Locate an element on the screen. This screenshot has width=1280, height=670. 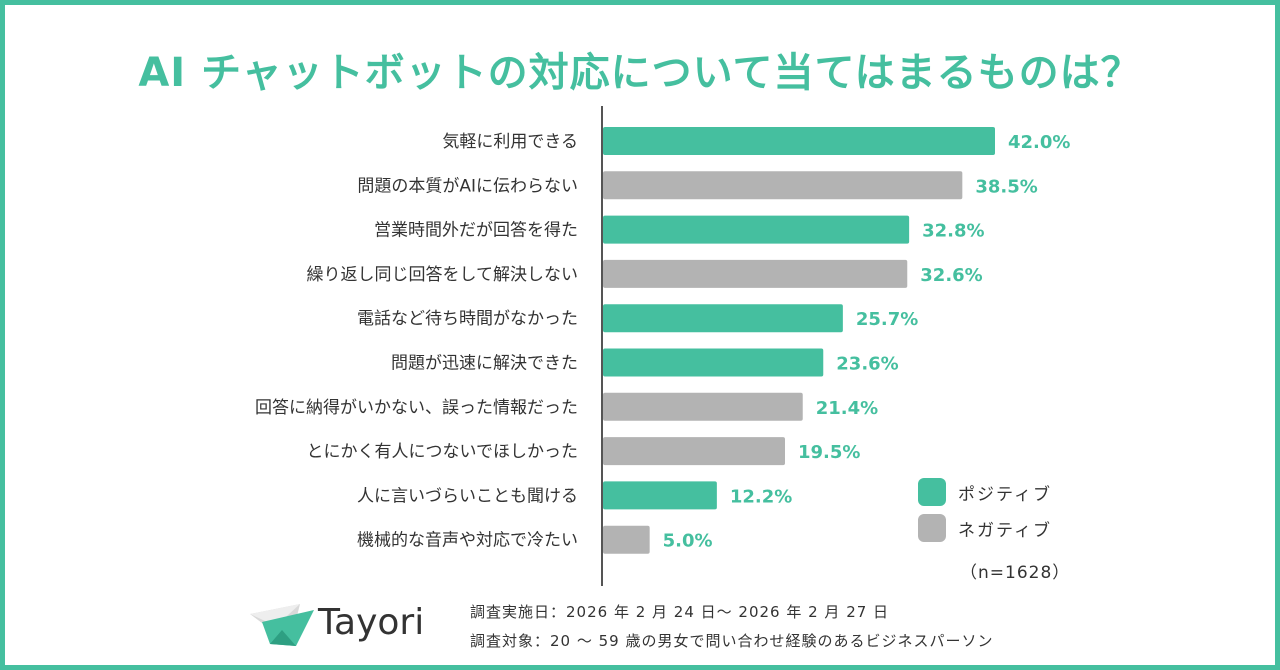
value-label: 12.2% is located at coordinates (761, 496).